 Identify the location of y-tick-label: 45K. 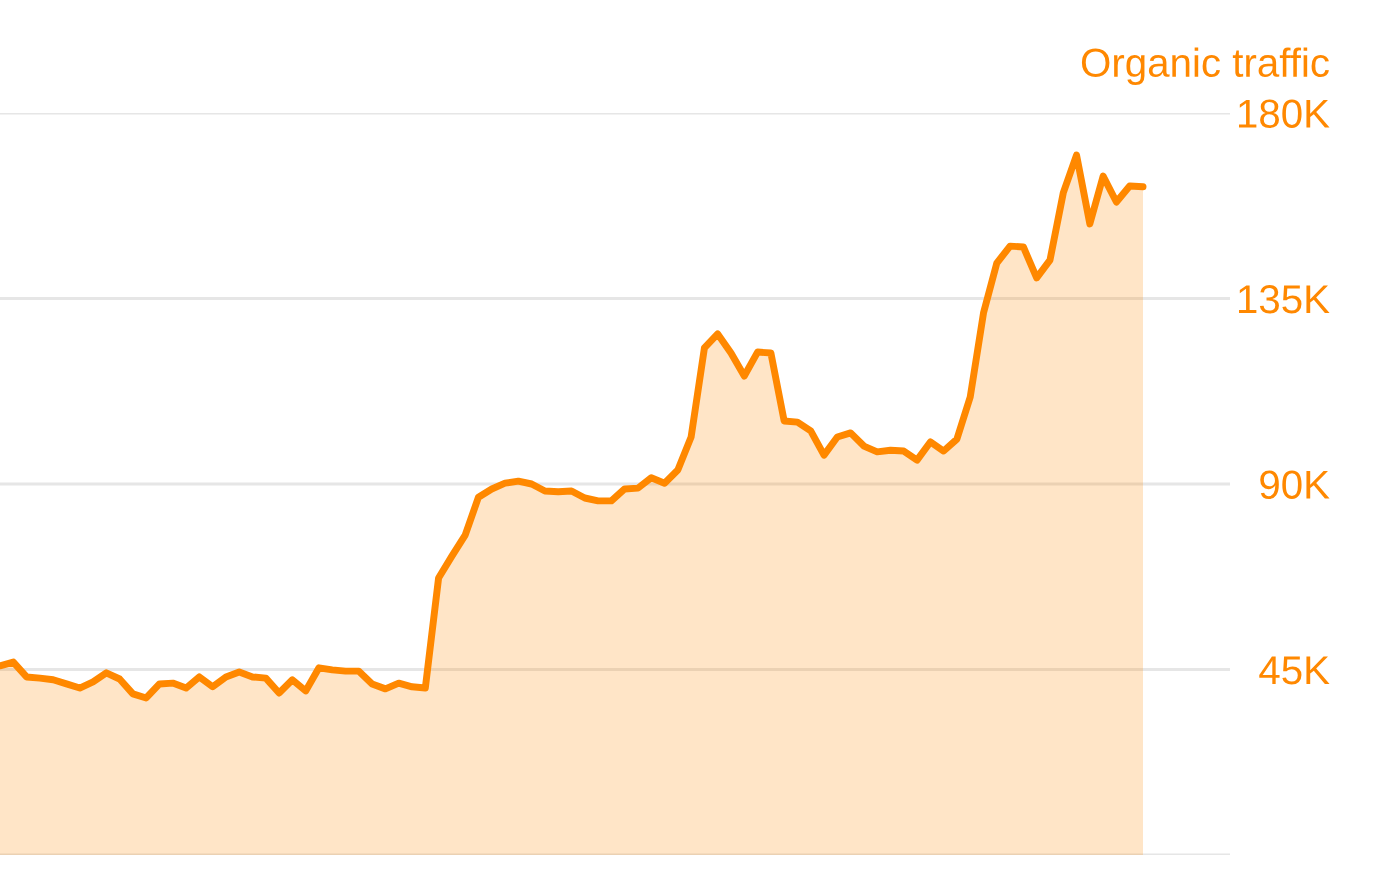
(1294, 670).